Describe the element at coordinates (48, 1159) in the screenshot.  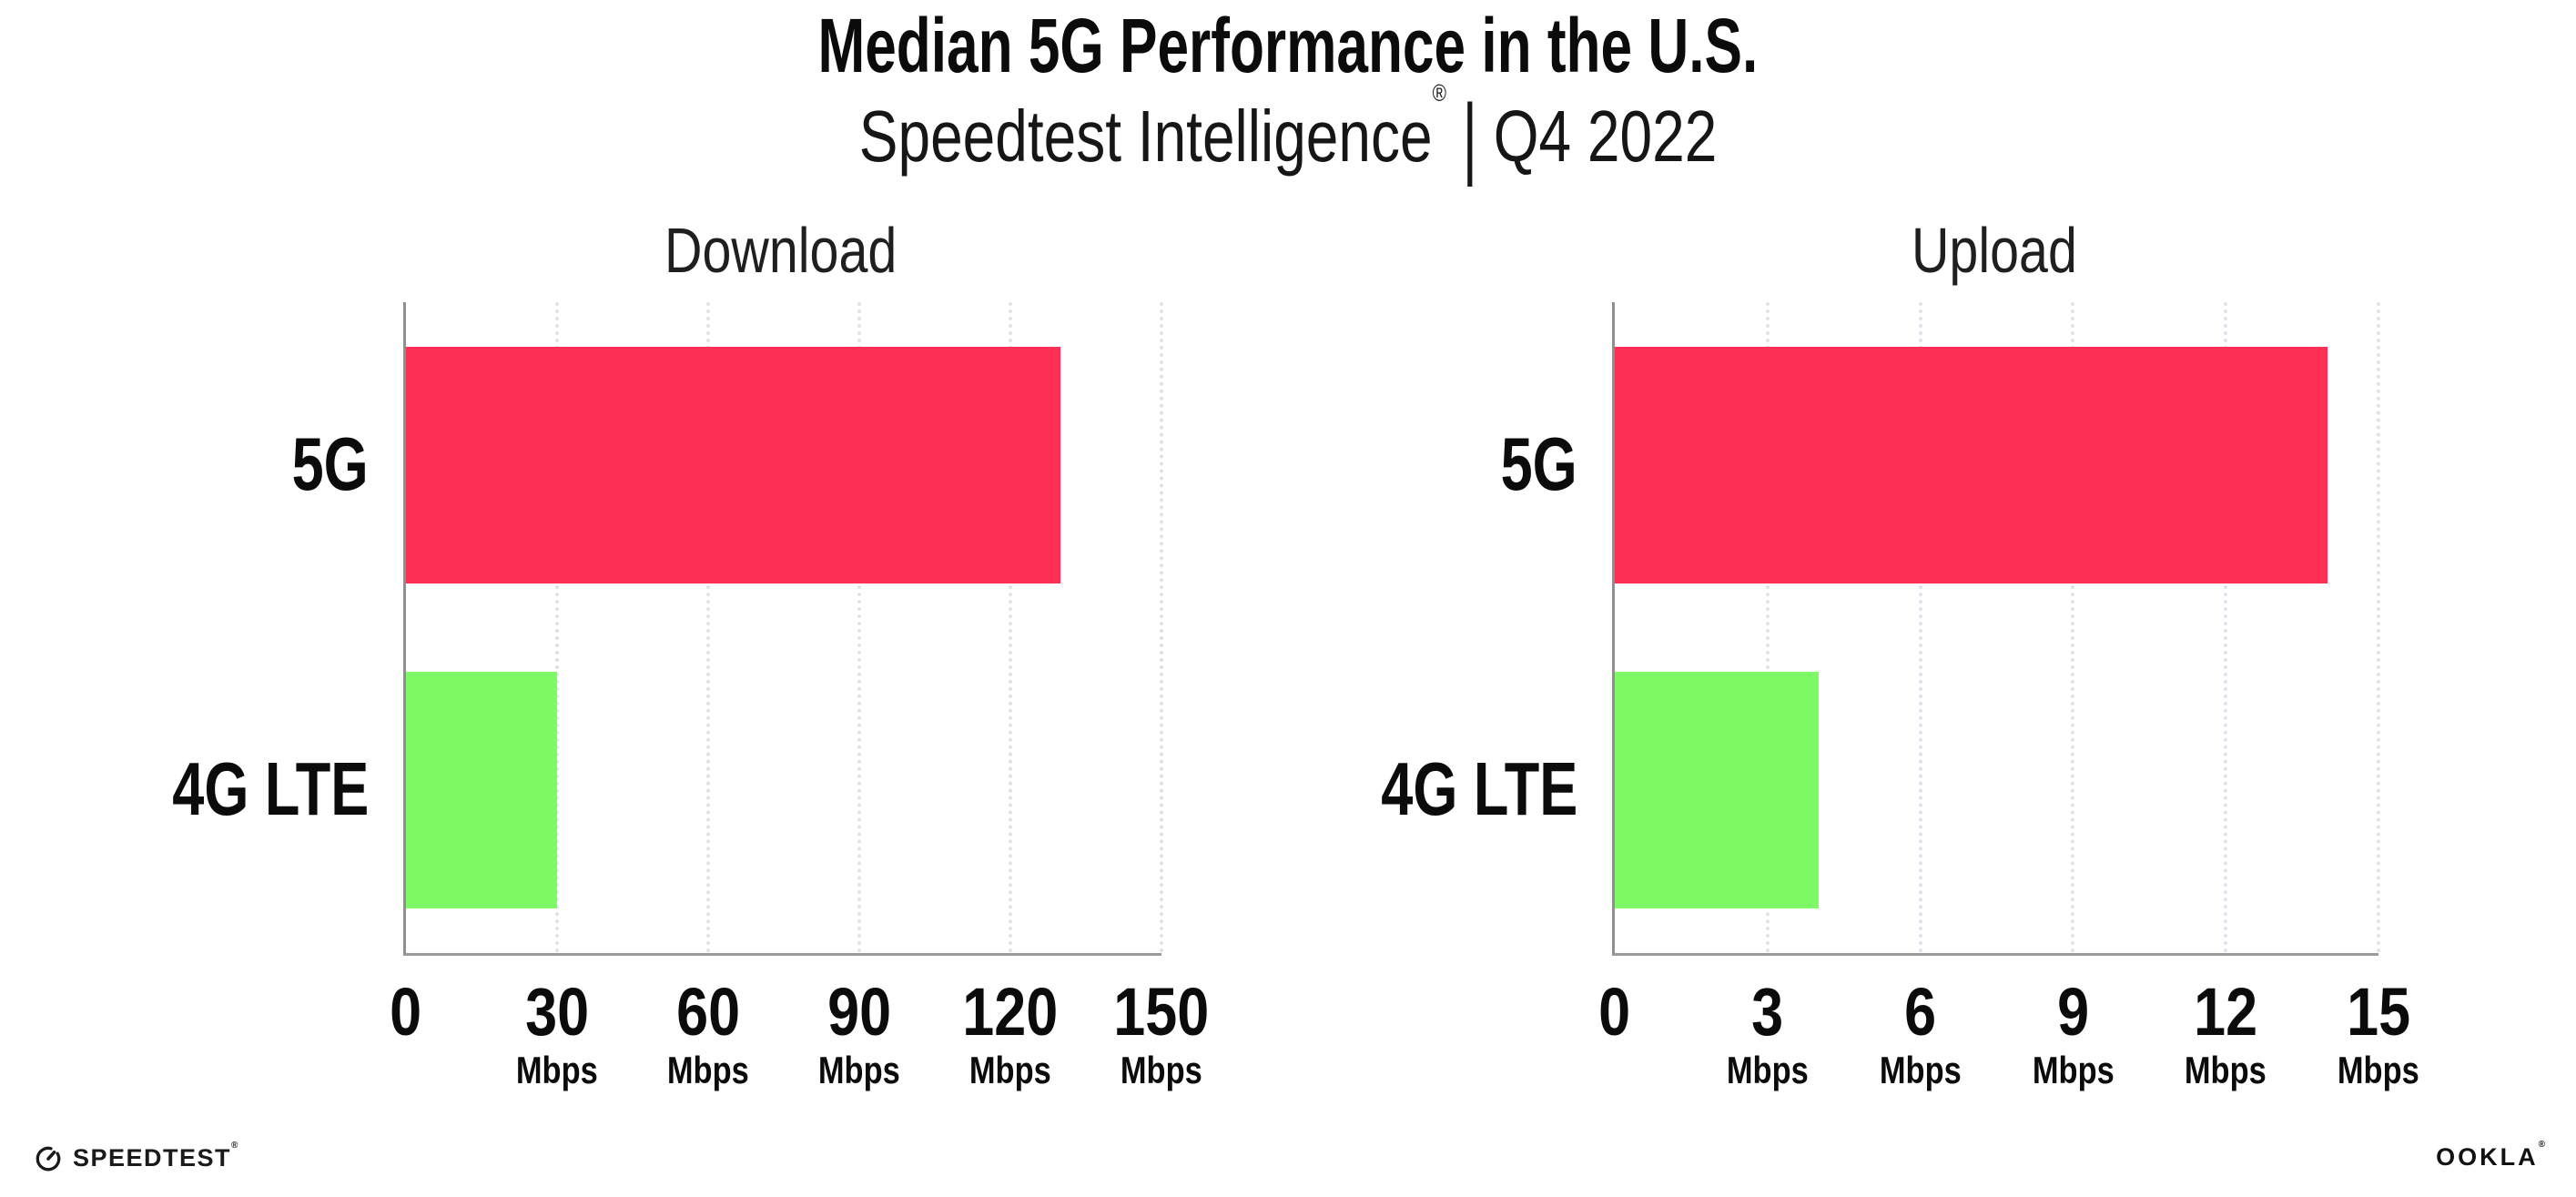
I see `speedtest-gauge-icon` at that location.